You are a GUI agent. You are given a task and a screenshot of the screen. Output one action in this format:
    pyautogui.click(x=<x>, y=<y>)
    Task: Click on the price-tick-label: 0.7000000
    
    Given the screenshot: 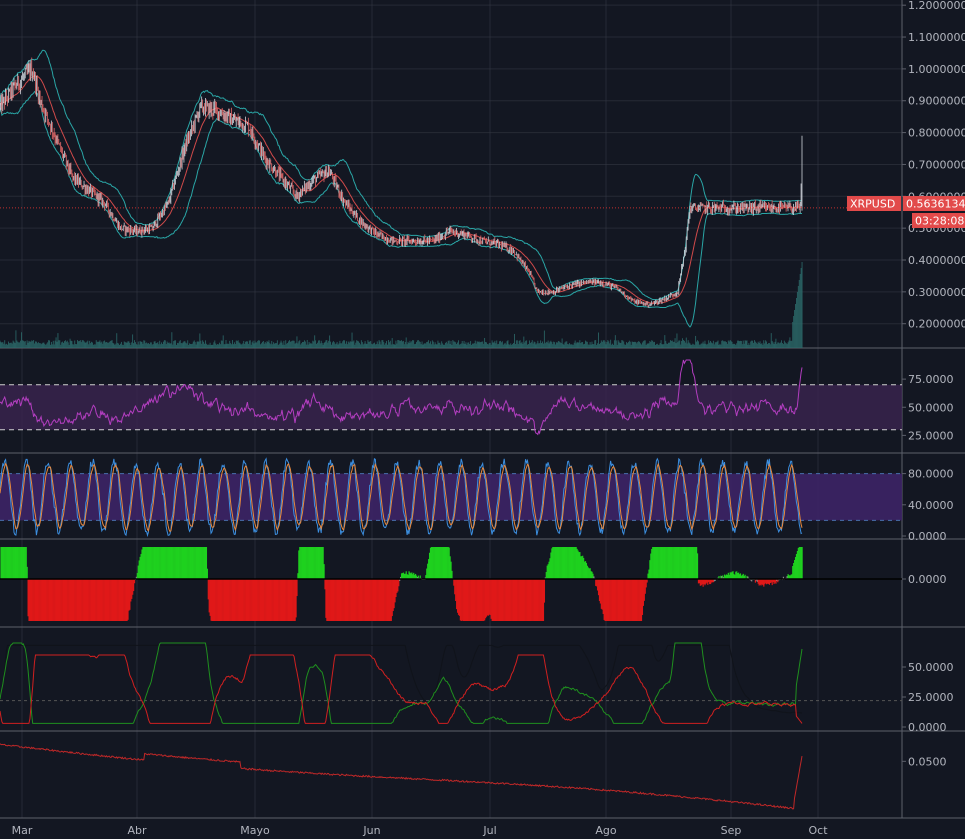 What is the action you would take?
    pyautogui.click(x=936, y=164)
    